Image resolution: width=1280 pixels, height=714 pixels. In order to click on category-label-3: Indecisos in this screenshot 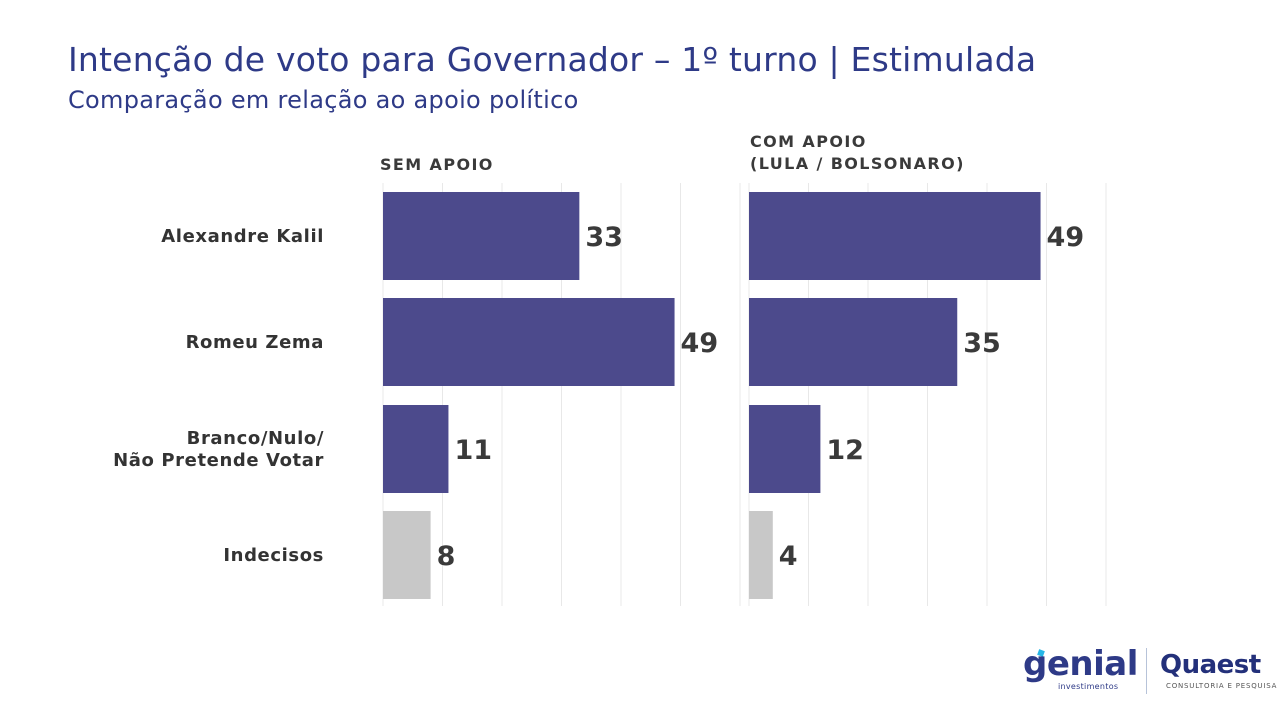, I will do `click(273, 555)`.